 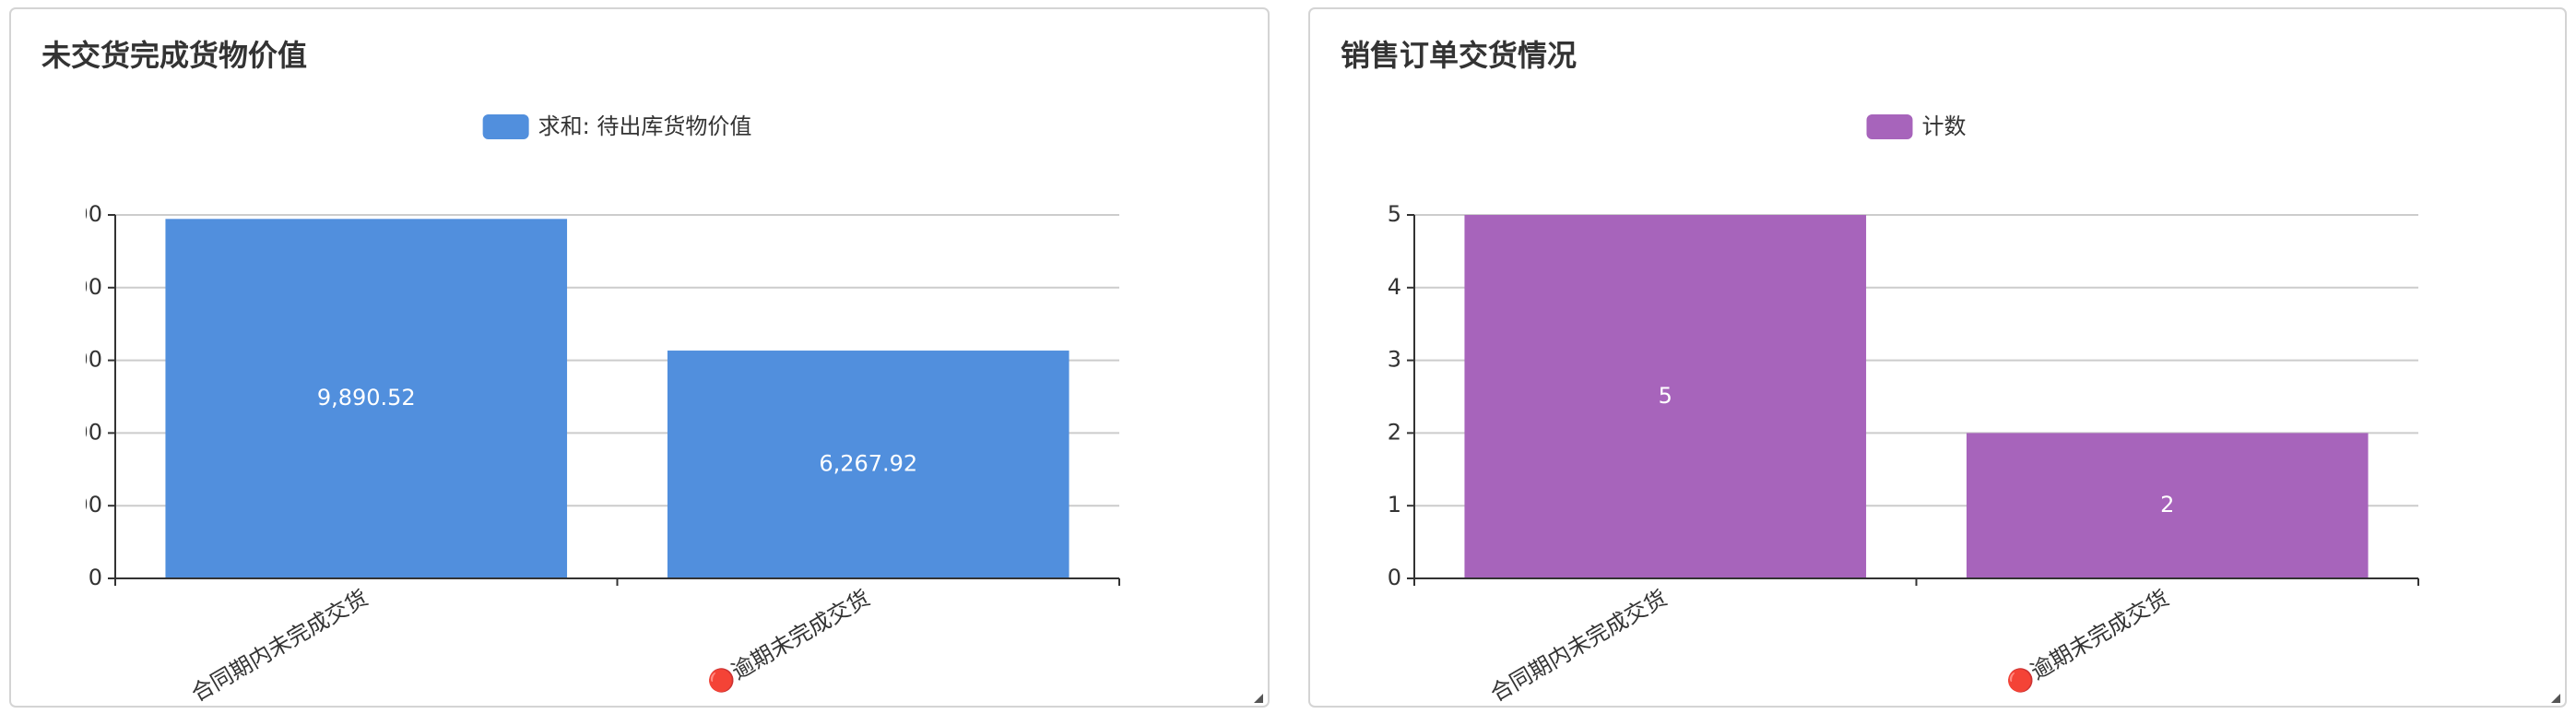 I want to click on y-tick-label: 1, so click(x=1394, y=505).